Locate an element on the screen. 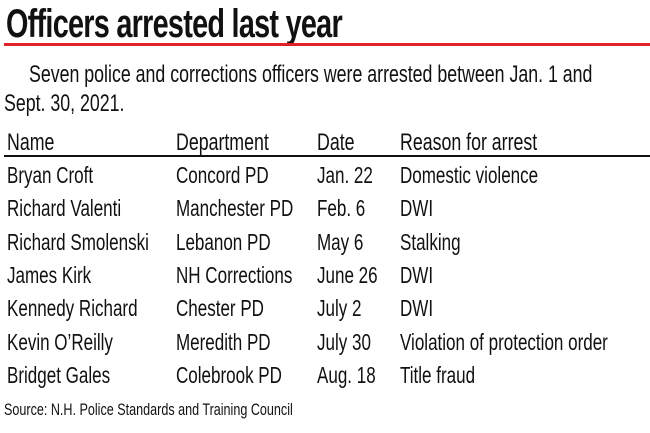 Image resolution: width=650 pixels, height=433 pixels. cell-department: Concord PD is located at coordinates (222, 175).